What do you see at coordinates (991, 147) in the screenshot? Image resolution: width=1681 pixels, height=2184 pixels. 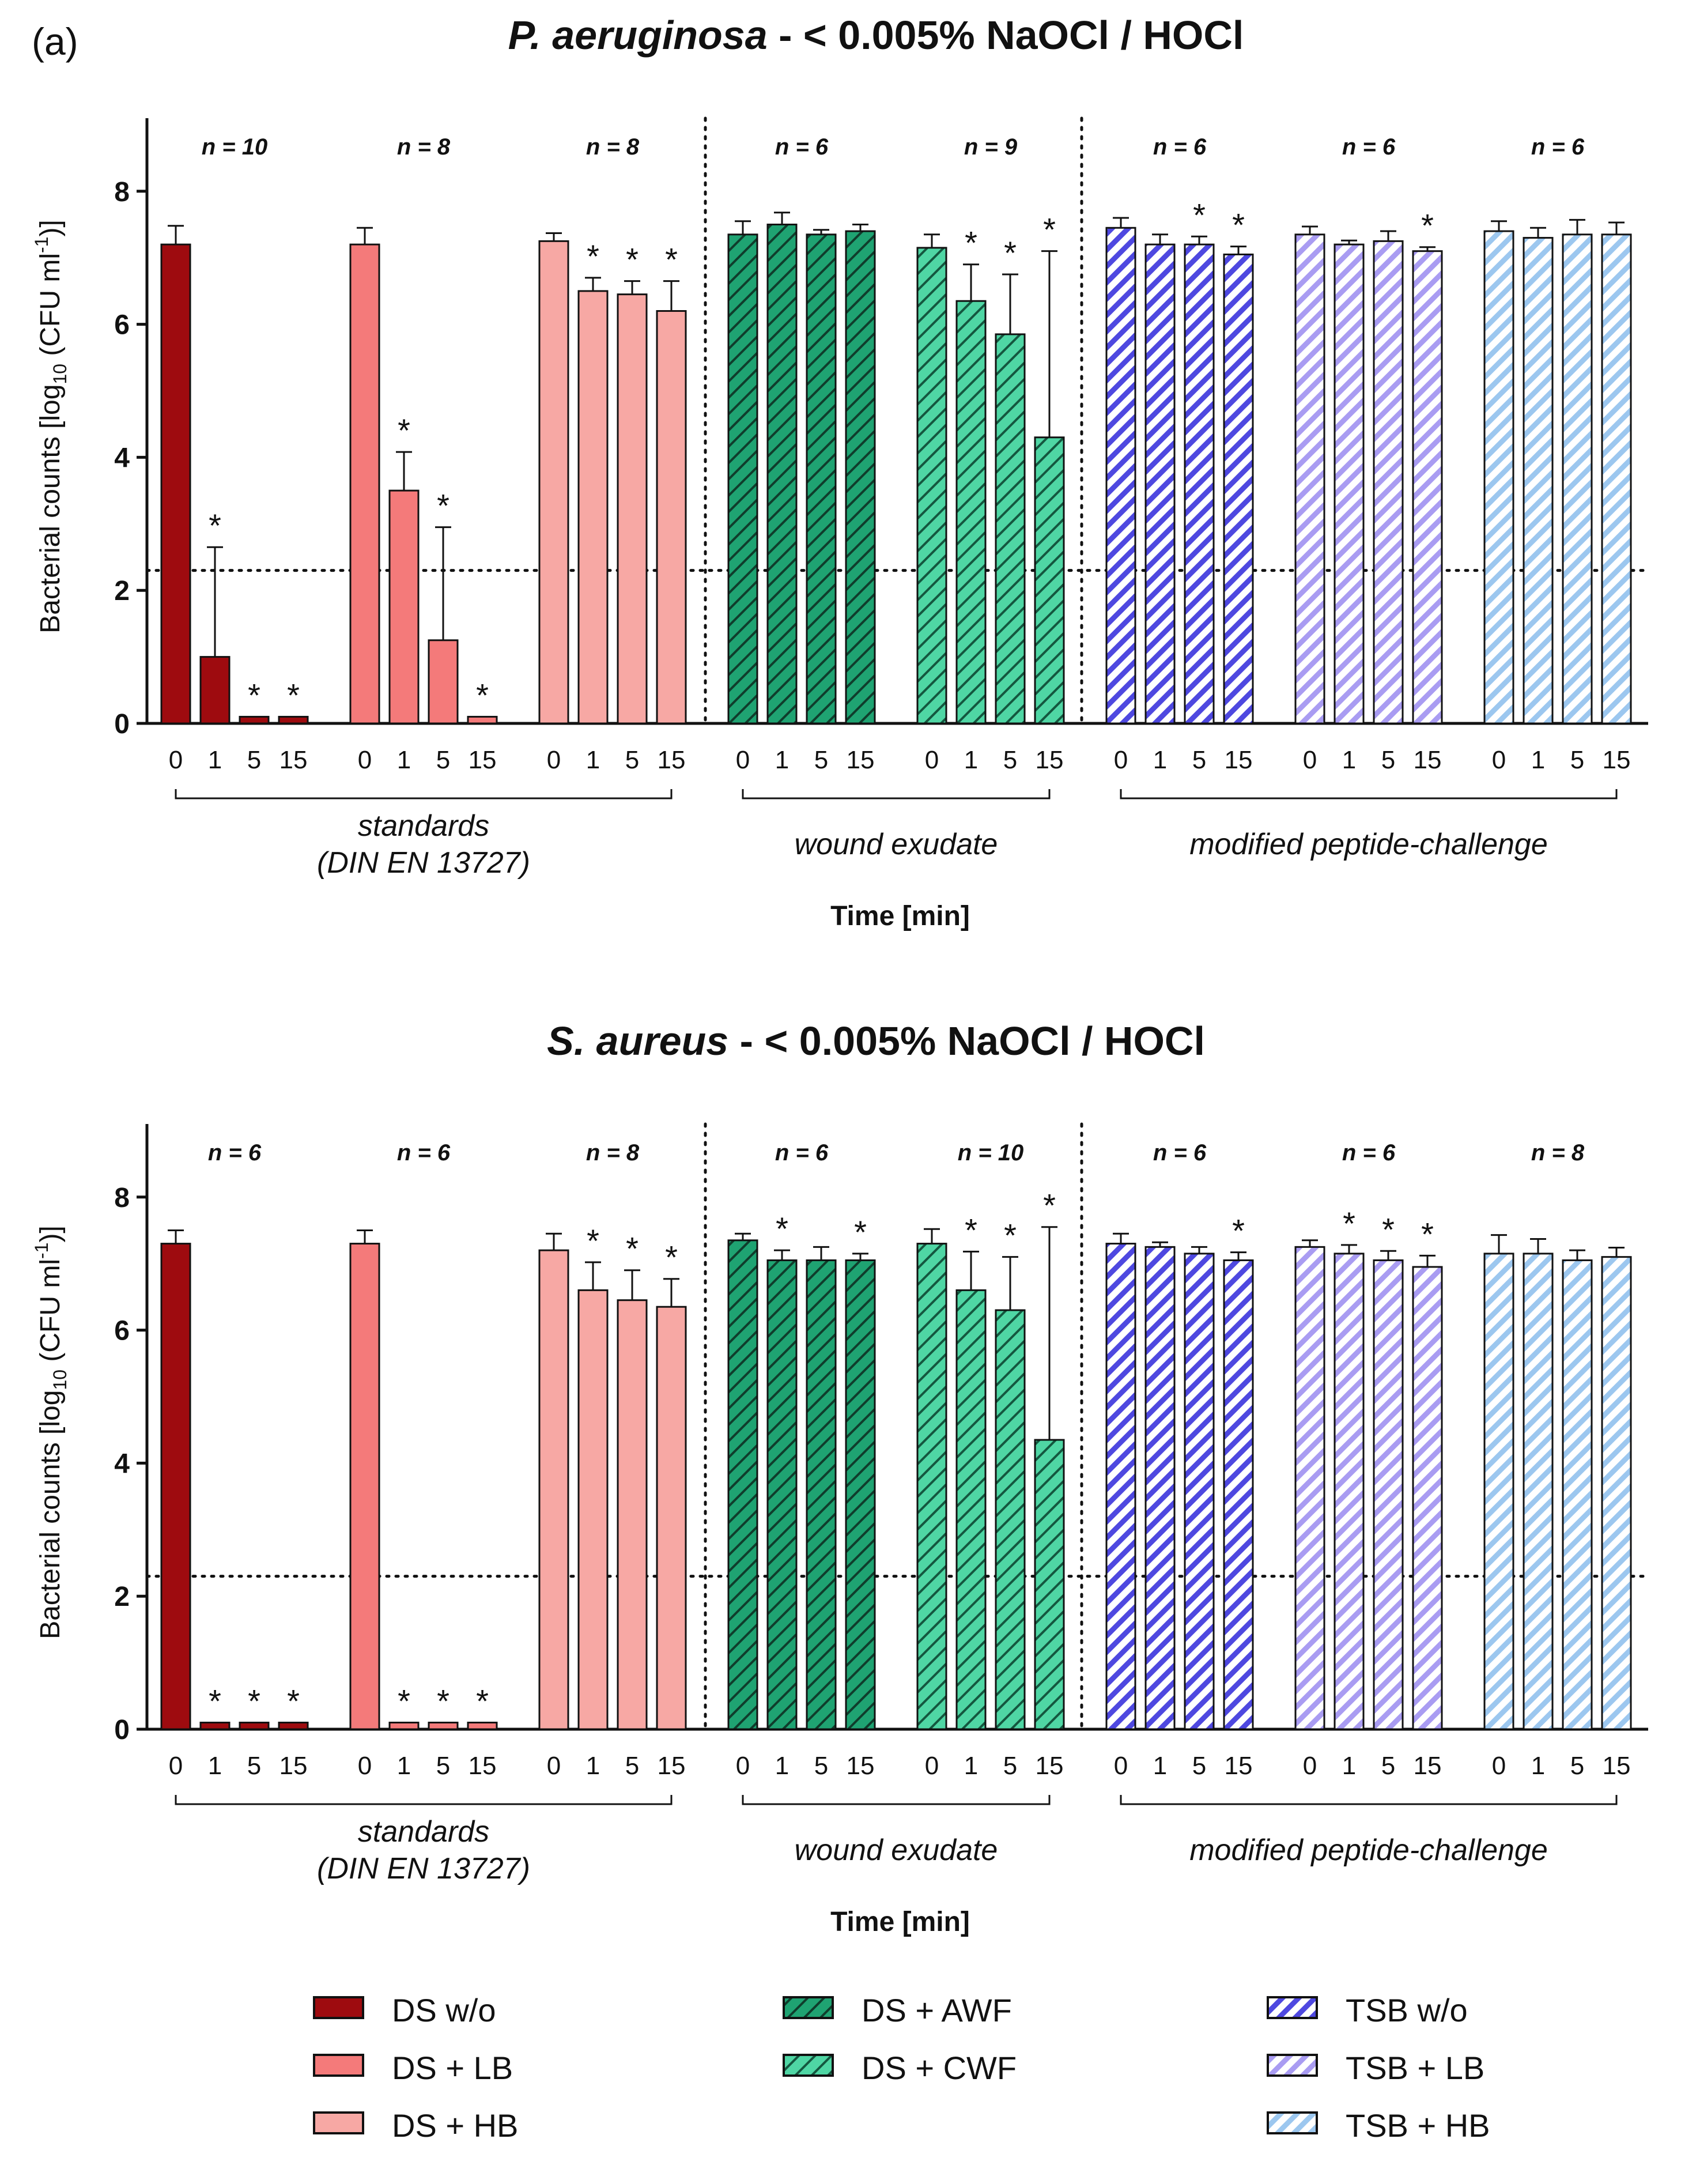 I see `n-label: n = 9` at bounding box center [991, 147].